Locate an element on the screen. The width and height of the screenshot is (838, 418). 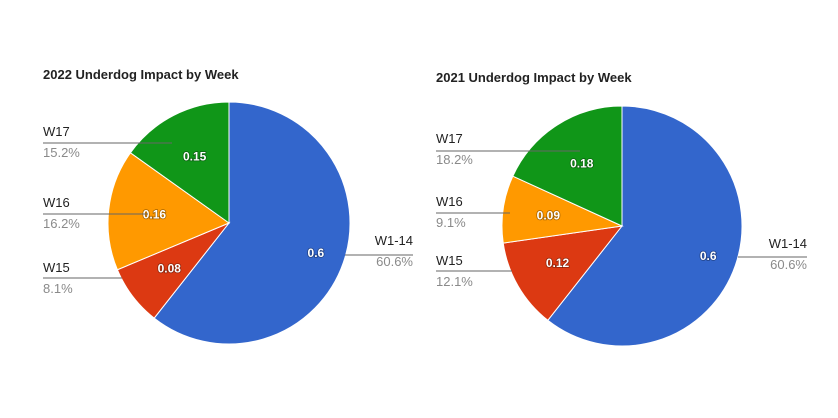
slice-percent-label-w15: 8.1% is located at coordinates (58, 288).